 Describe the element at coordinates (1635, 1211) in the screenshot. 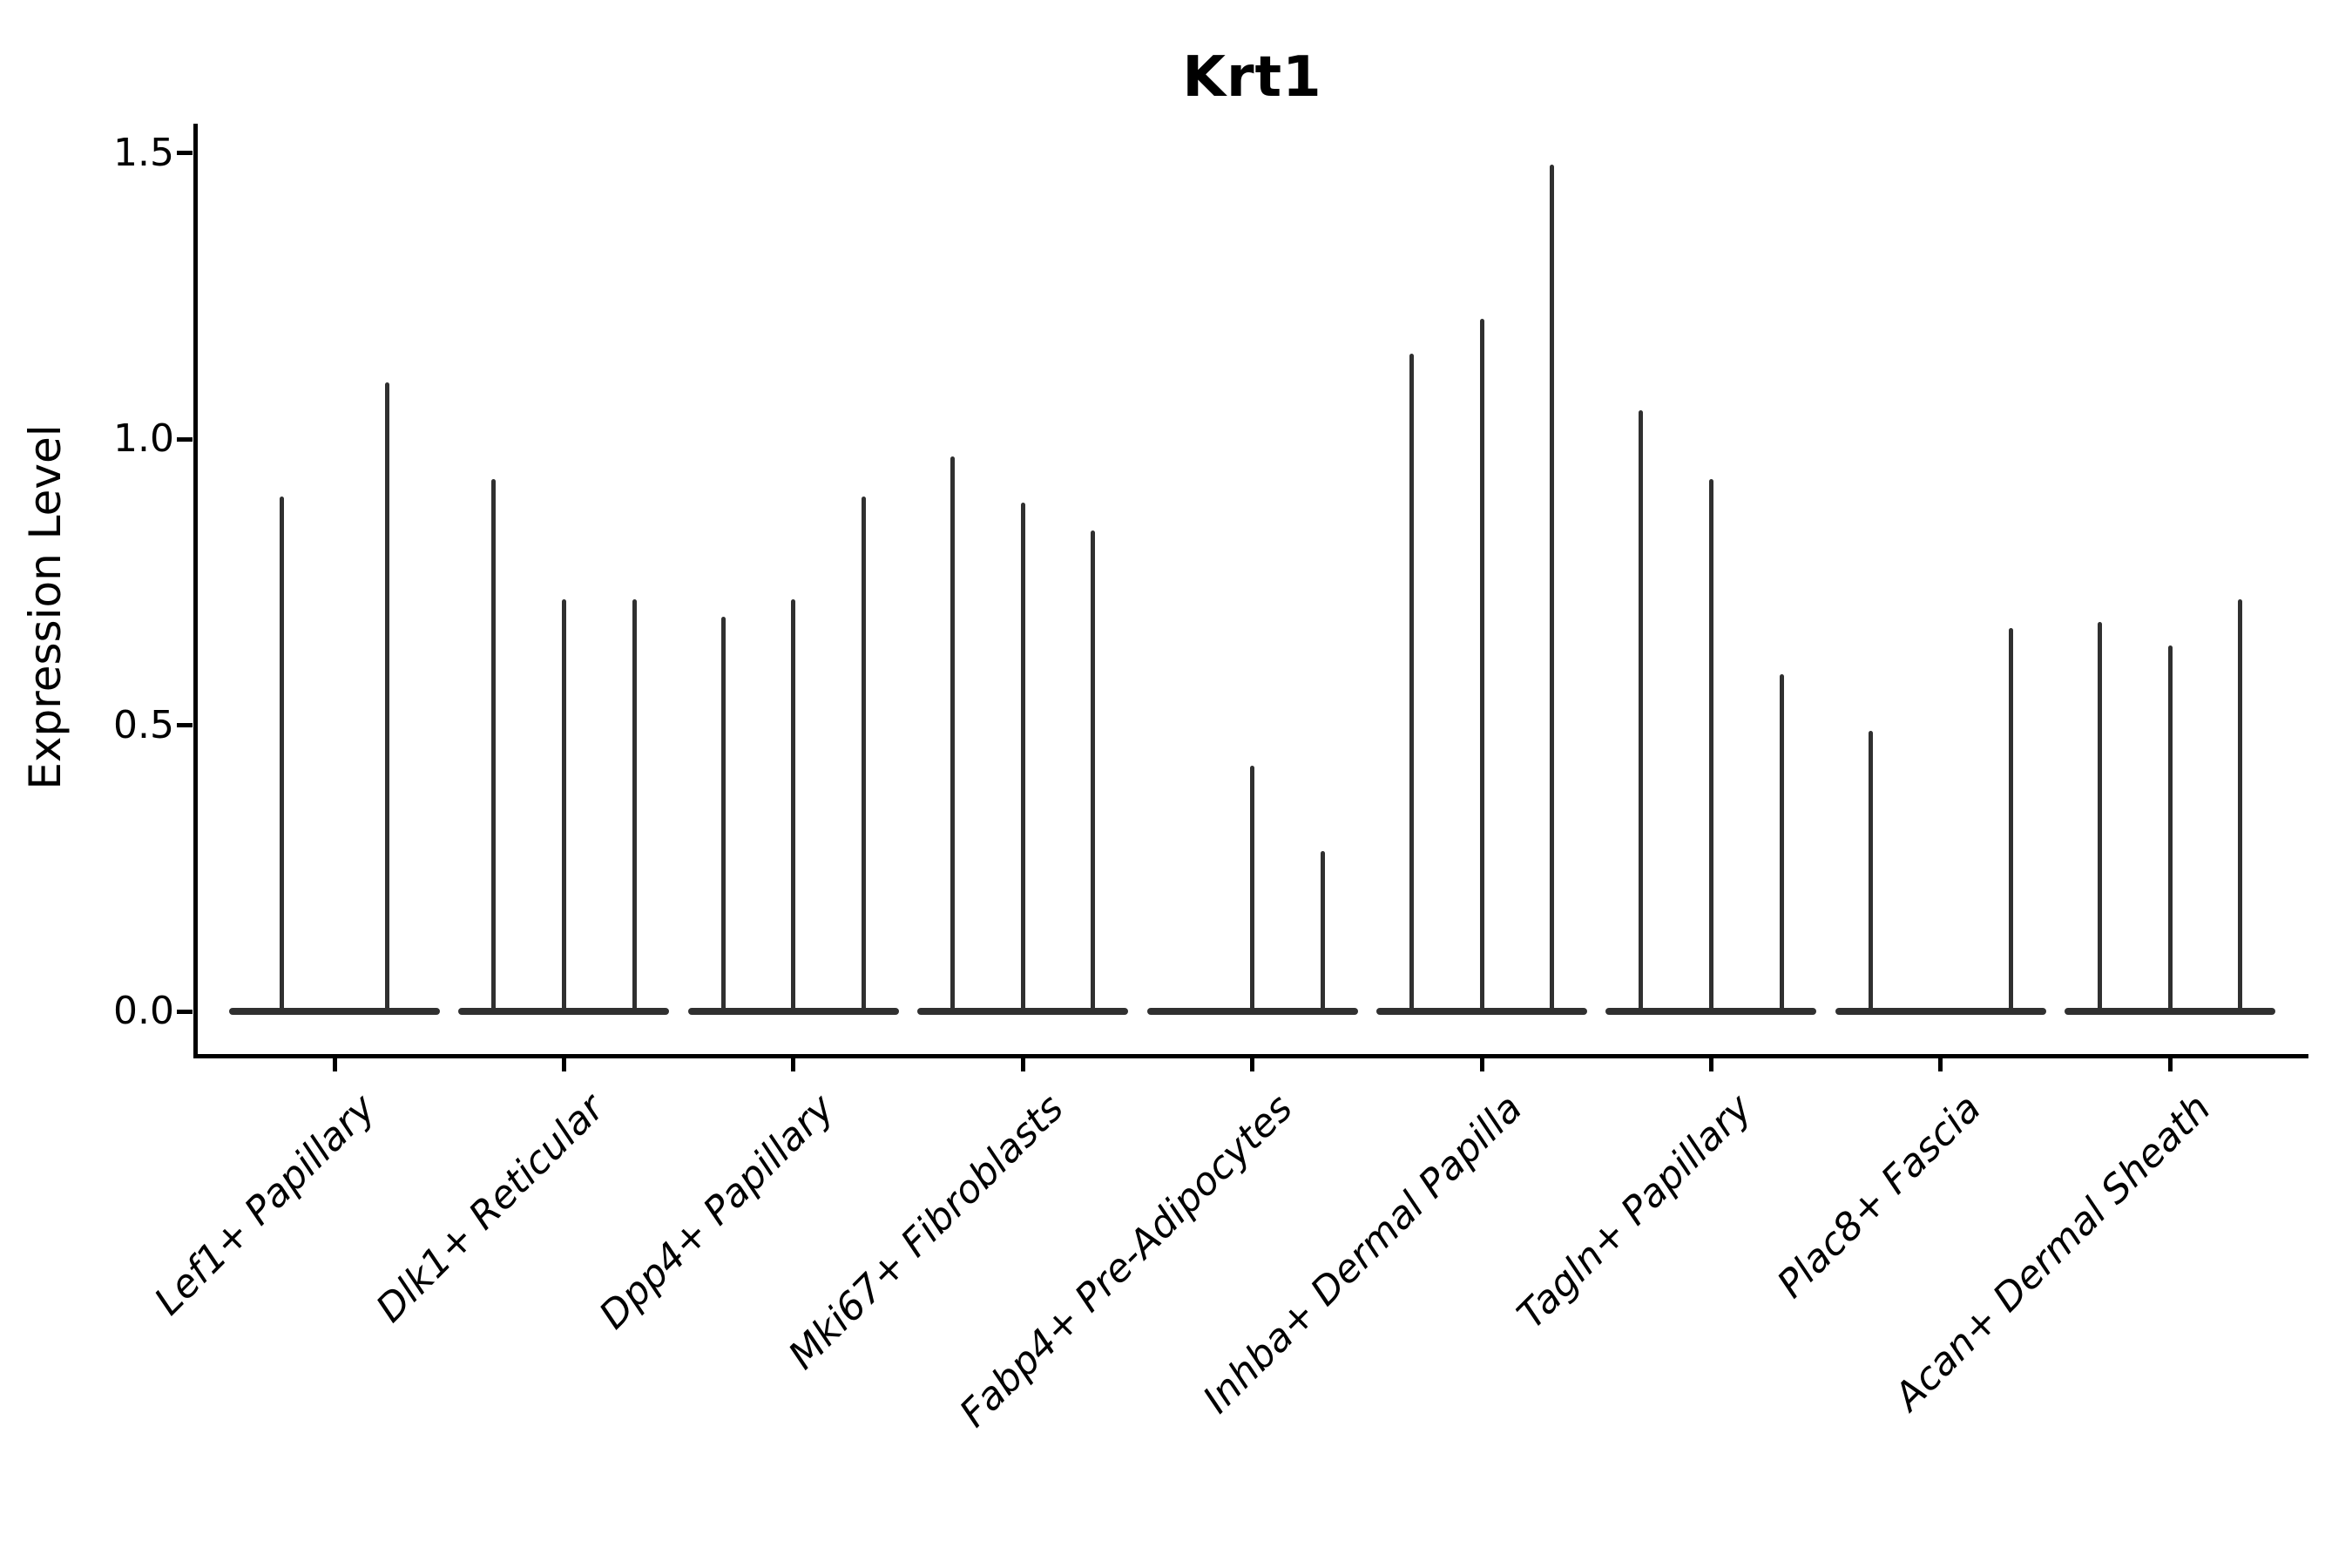

I see `x-category-label: Tagln+ Papillary` at that location.